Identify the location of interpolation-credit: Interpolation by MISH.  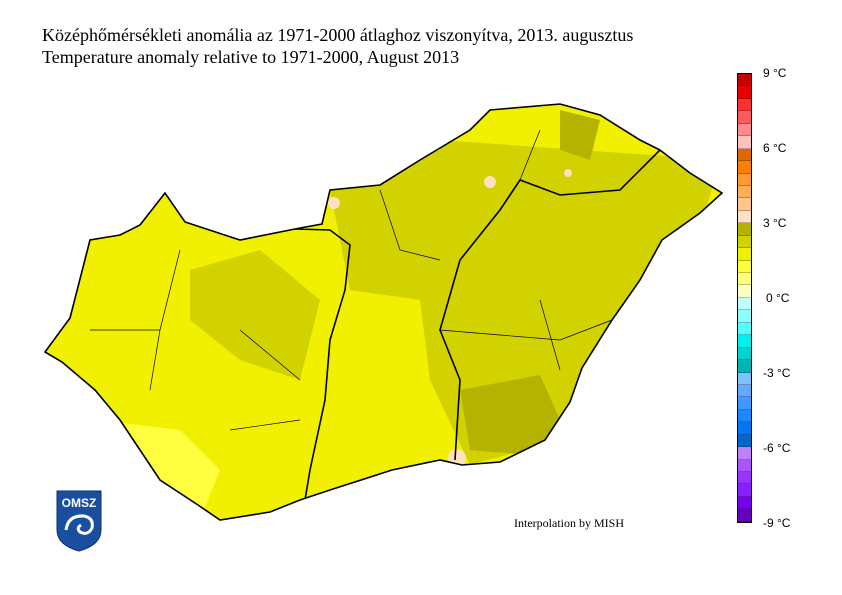
(569, 523).